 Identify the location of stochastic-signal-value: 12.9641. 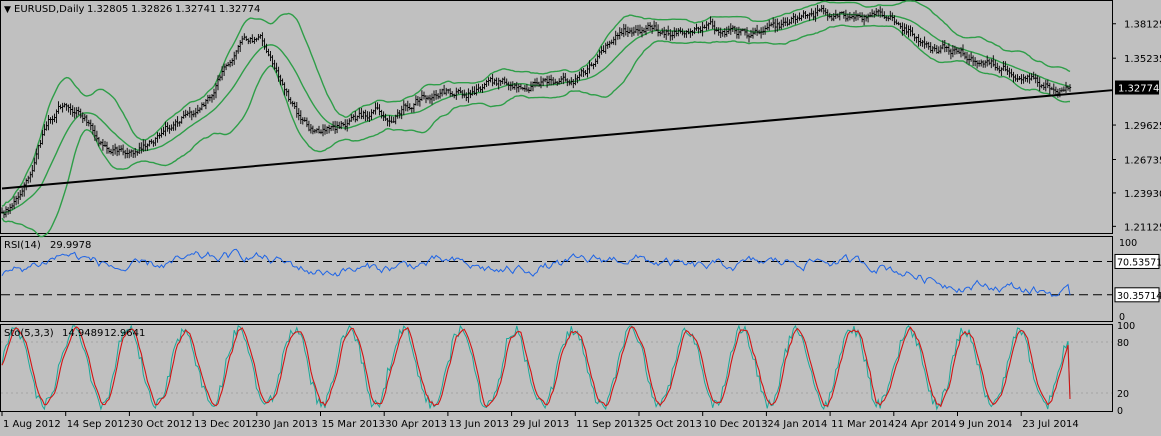
(124, 333).